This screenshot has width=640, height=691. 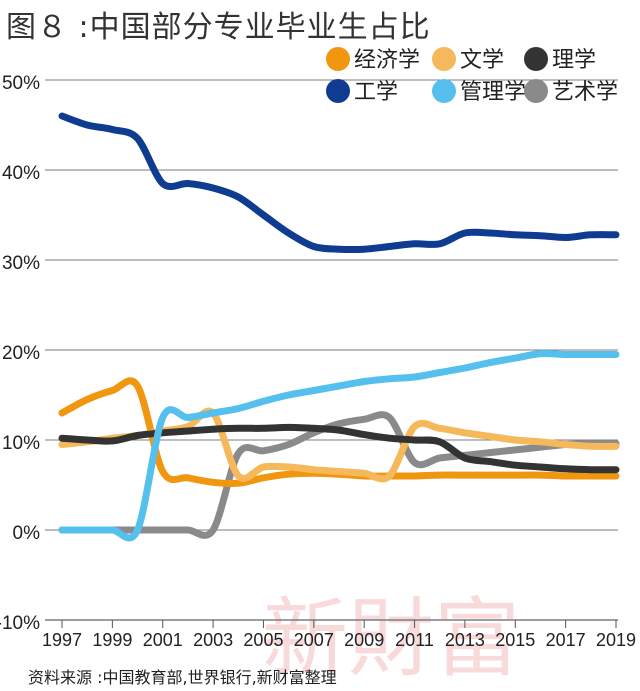 What do you see at coordinates (493, 92) in the screenshot?
I see `legend-label: 管理学` at bounding box center [493, 92].